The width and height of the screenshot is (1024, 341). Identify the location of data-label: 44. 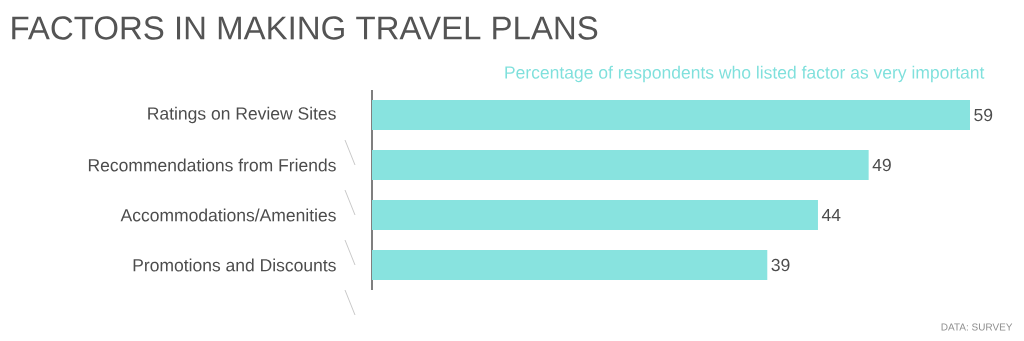
(831, 215).